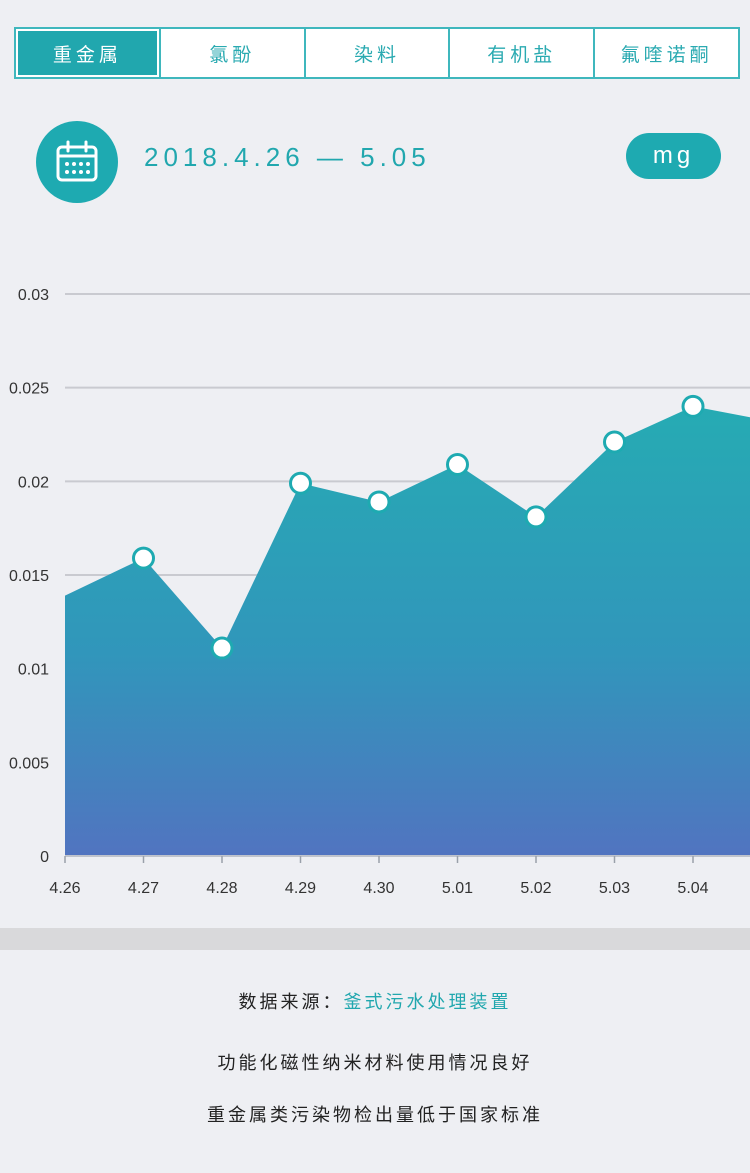 Image resolution: width=750 pixels, height=1173 pixels. Describe the element at coordinates (692, 888) in the screenshot. I see `x-tick-label: 5.04` at that location.